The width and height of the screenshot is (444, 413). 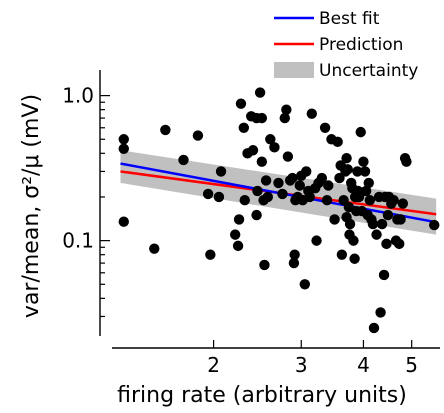 I want to click on legend-swatch-uncertainty, so click(x=294, y=70).